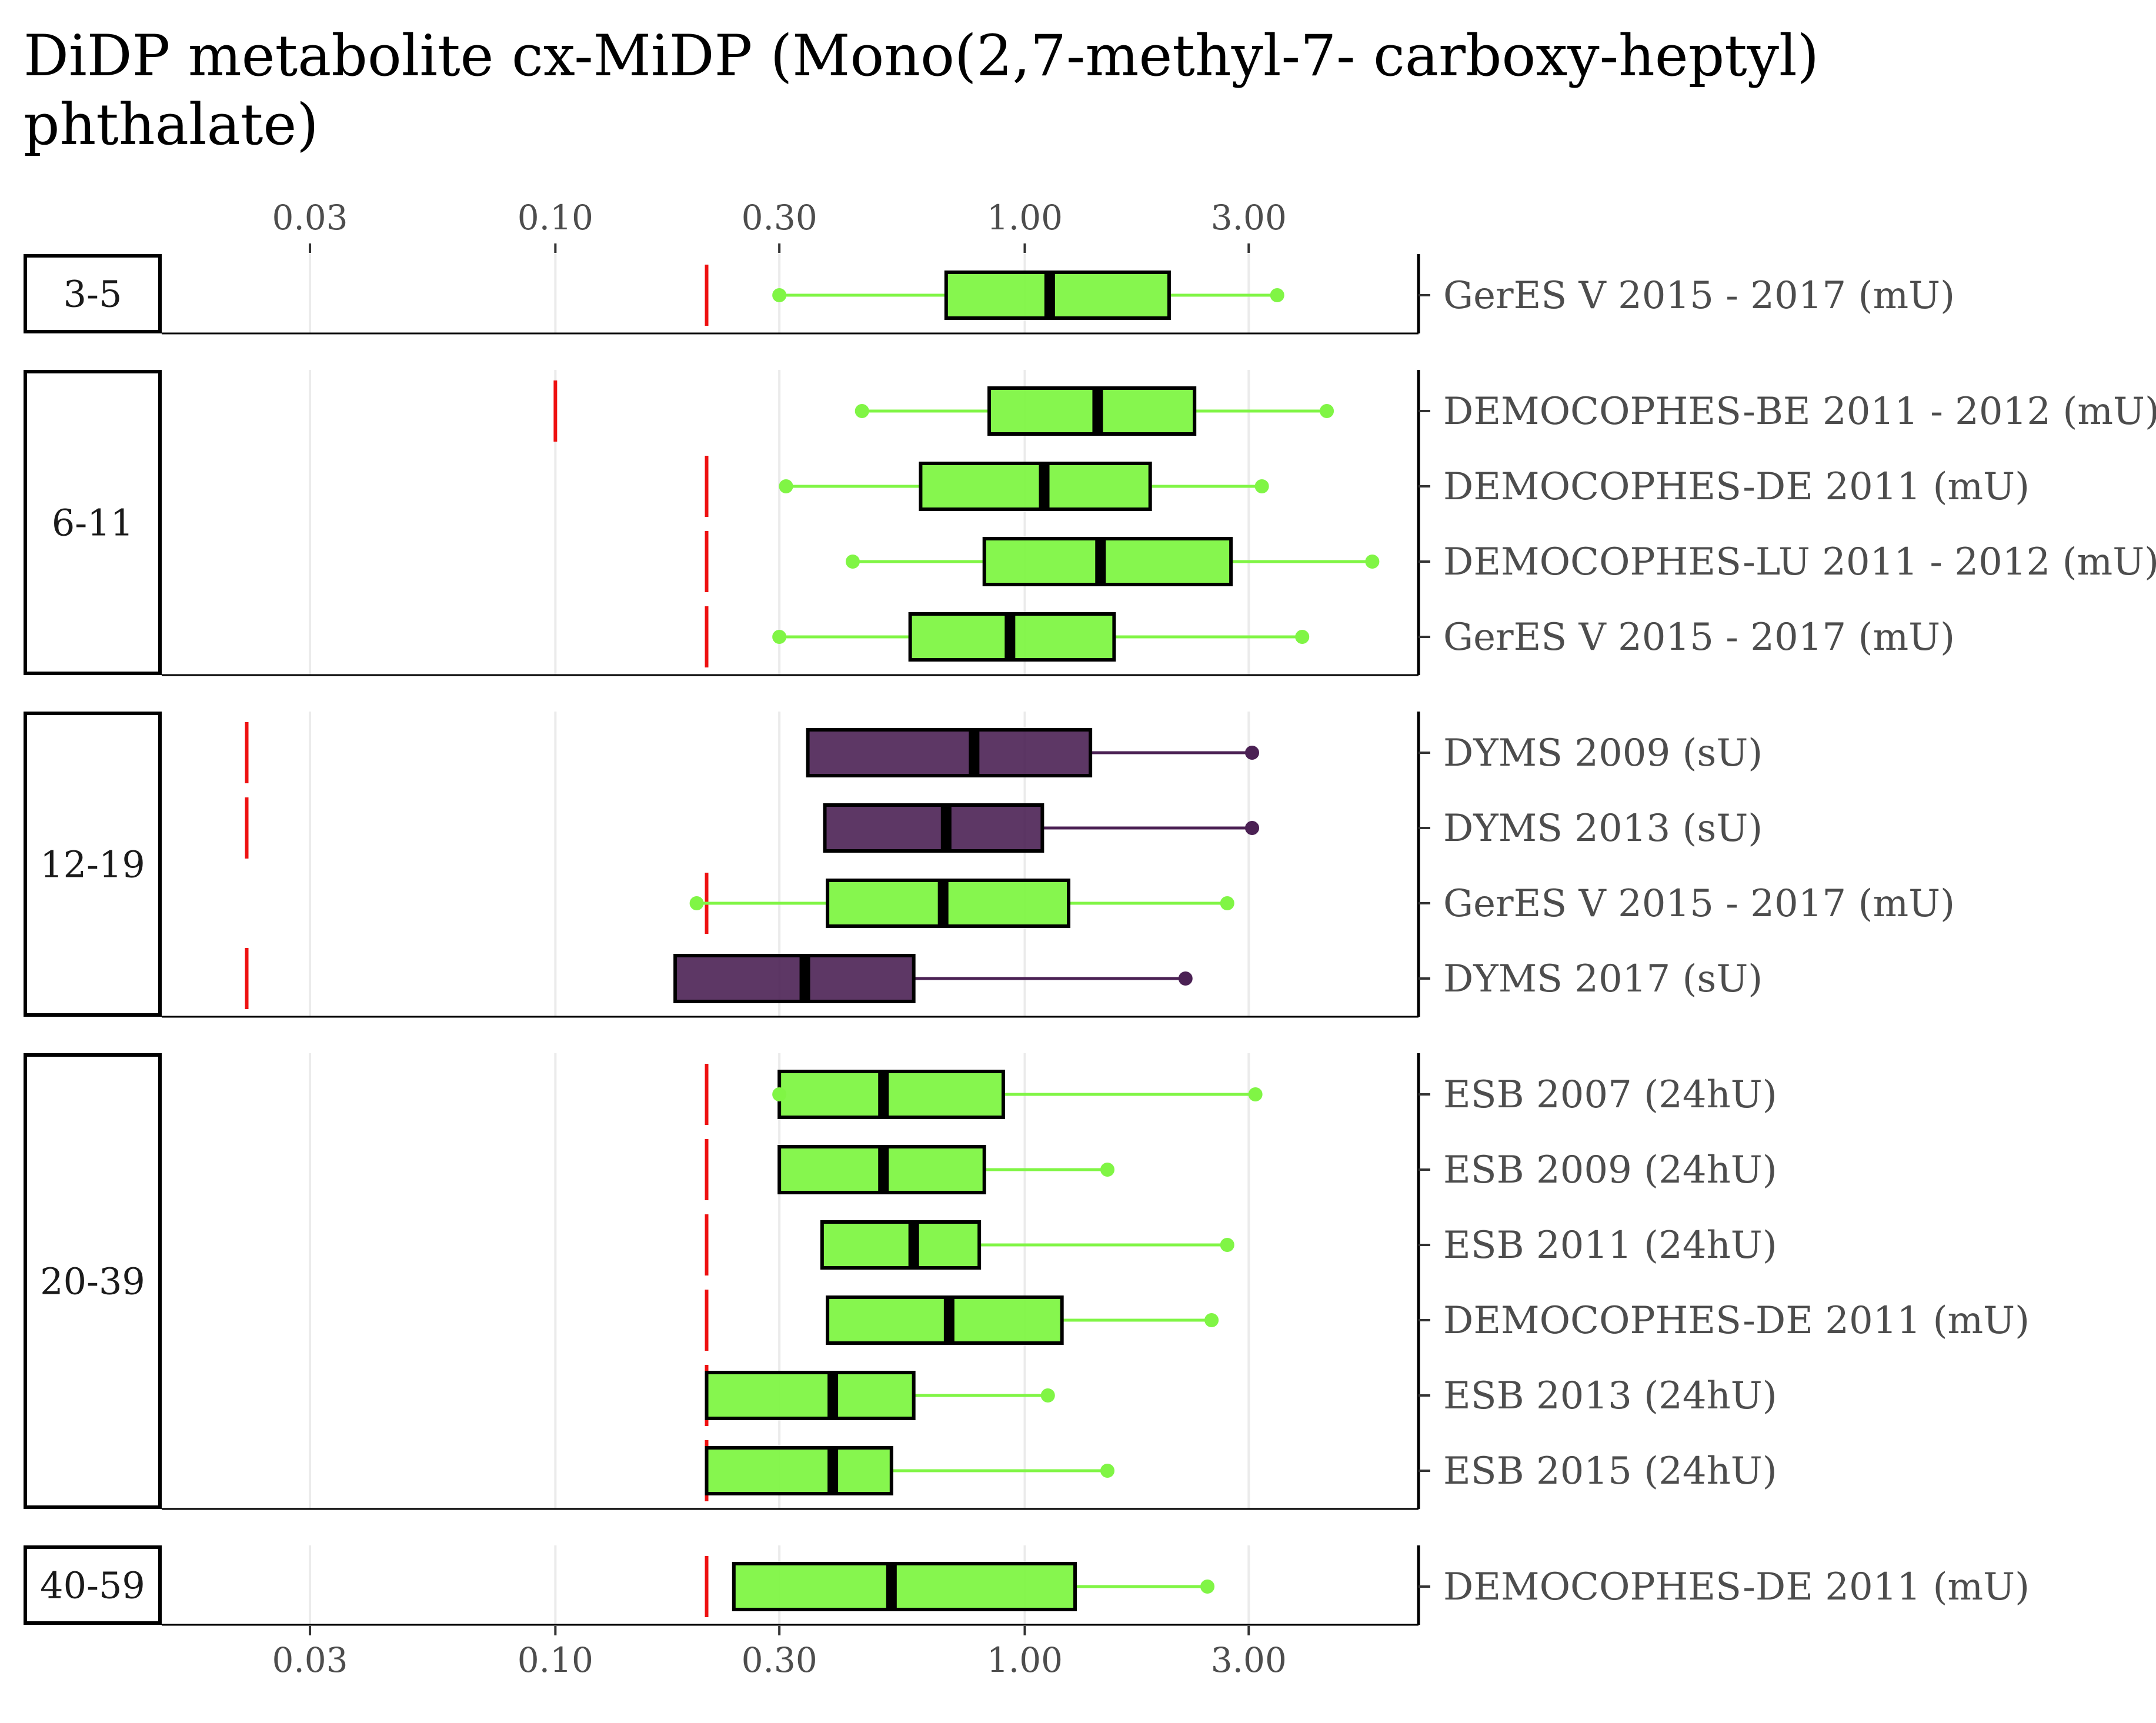 Image resolution: width=2156 pixels, height=1723 pixels. I want to click on age-strip-label: 3-5, so click(93, 294).